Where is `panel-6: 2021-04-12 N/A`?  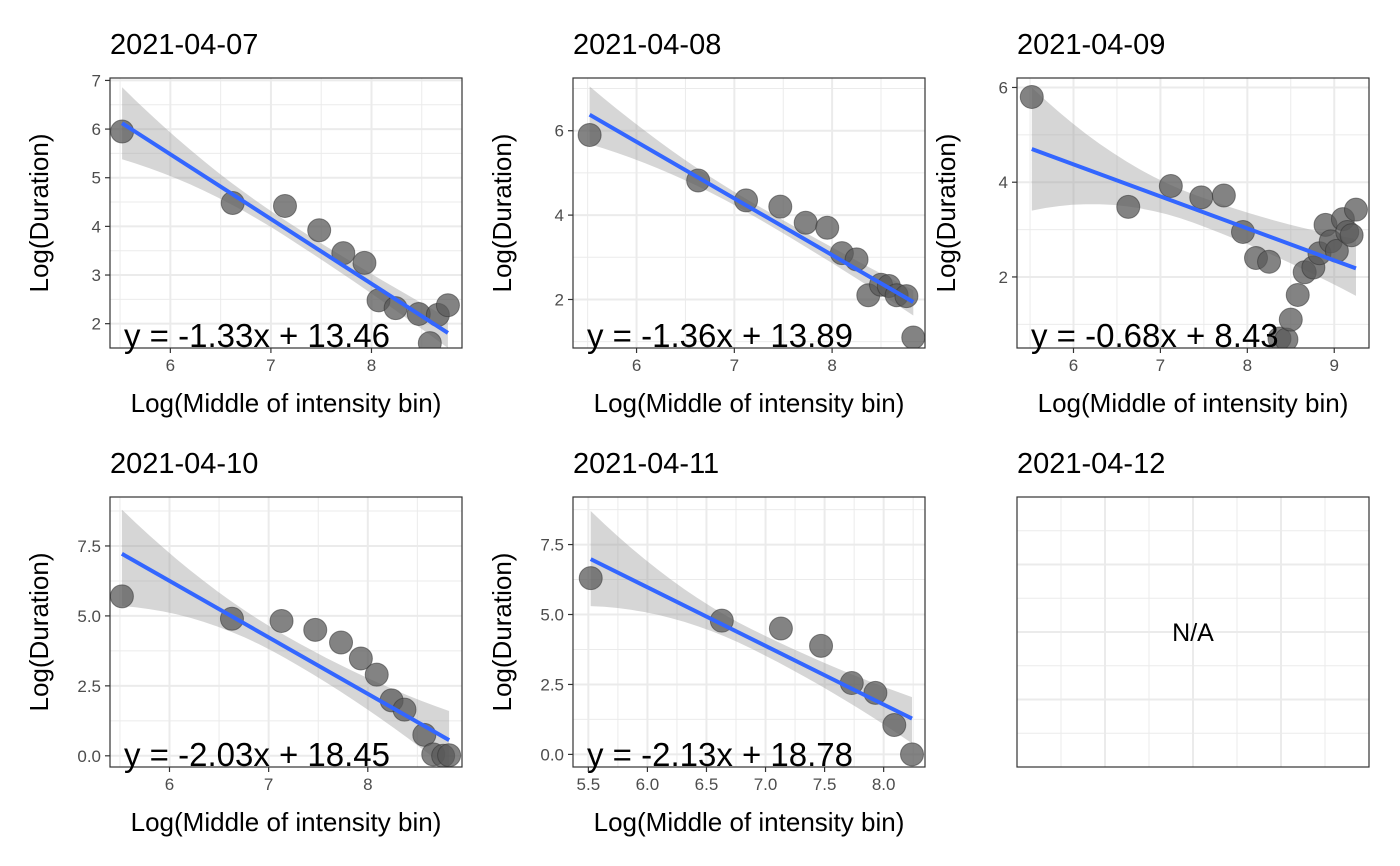
panel-6: 2021-04-12 N/A is located at coordinates (1193, 608).